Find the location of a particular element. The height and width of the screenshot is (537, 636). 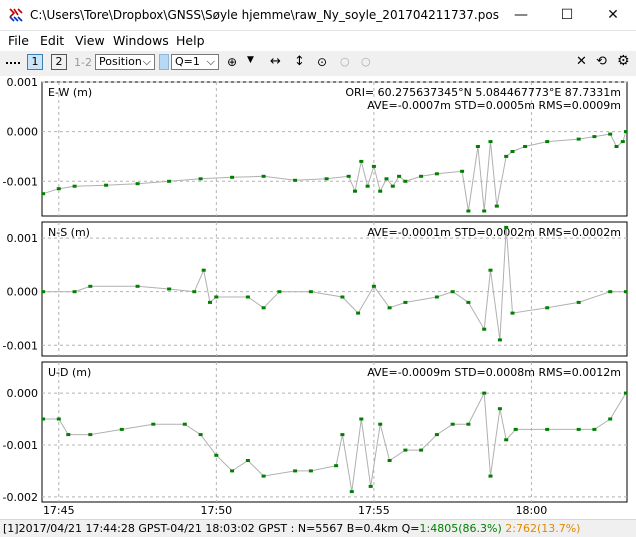

status-q1: 1:4805(86.3%) is located at coordinates (460, 528).